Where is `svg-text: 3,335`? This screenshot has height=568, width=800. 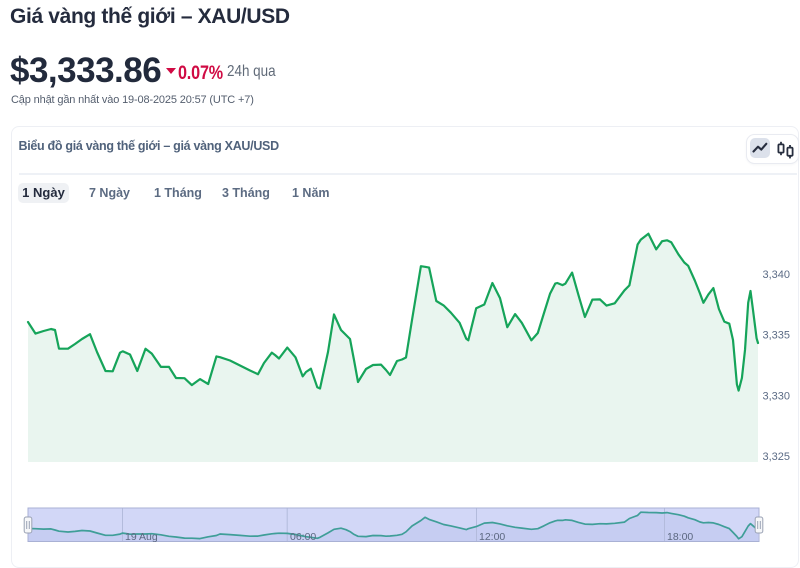
svg-text: 3,335 is located at coordinates (776, 336).